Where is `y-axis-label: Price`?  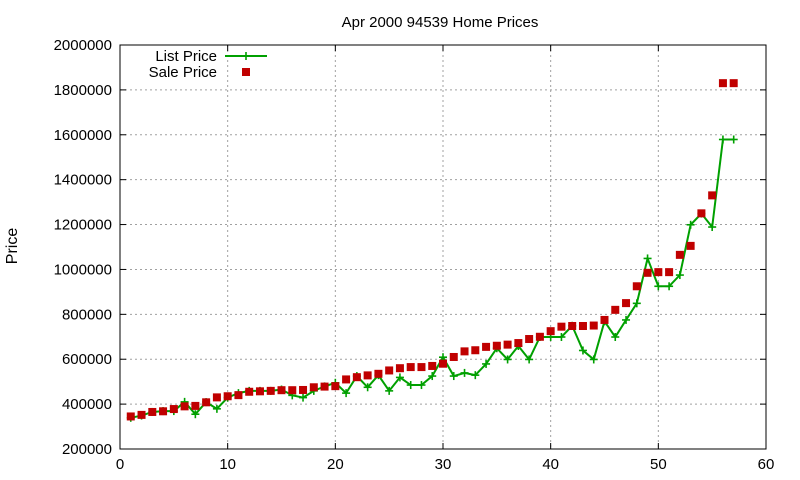 y-axis-label: Price is located at coordinates (12, 246).